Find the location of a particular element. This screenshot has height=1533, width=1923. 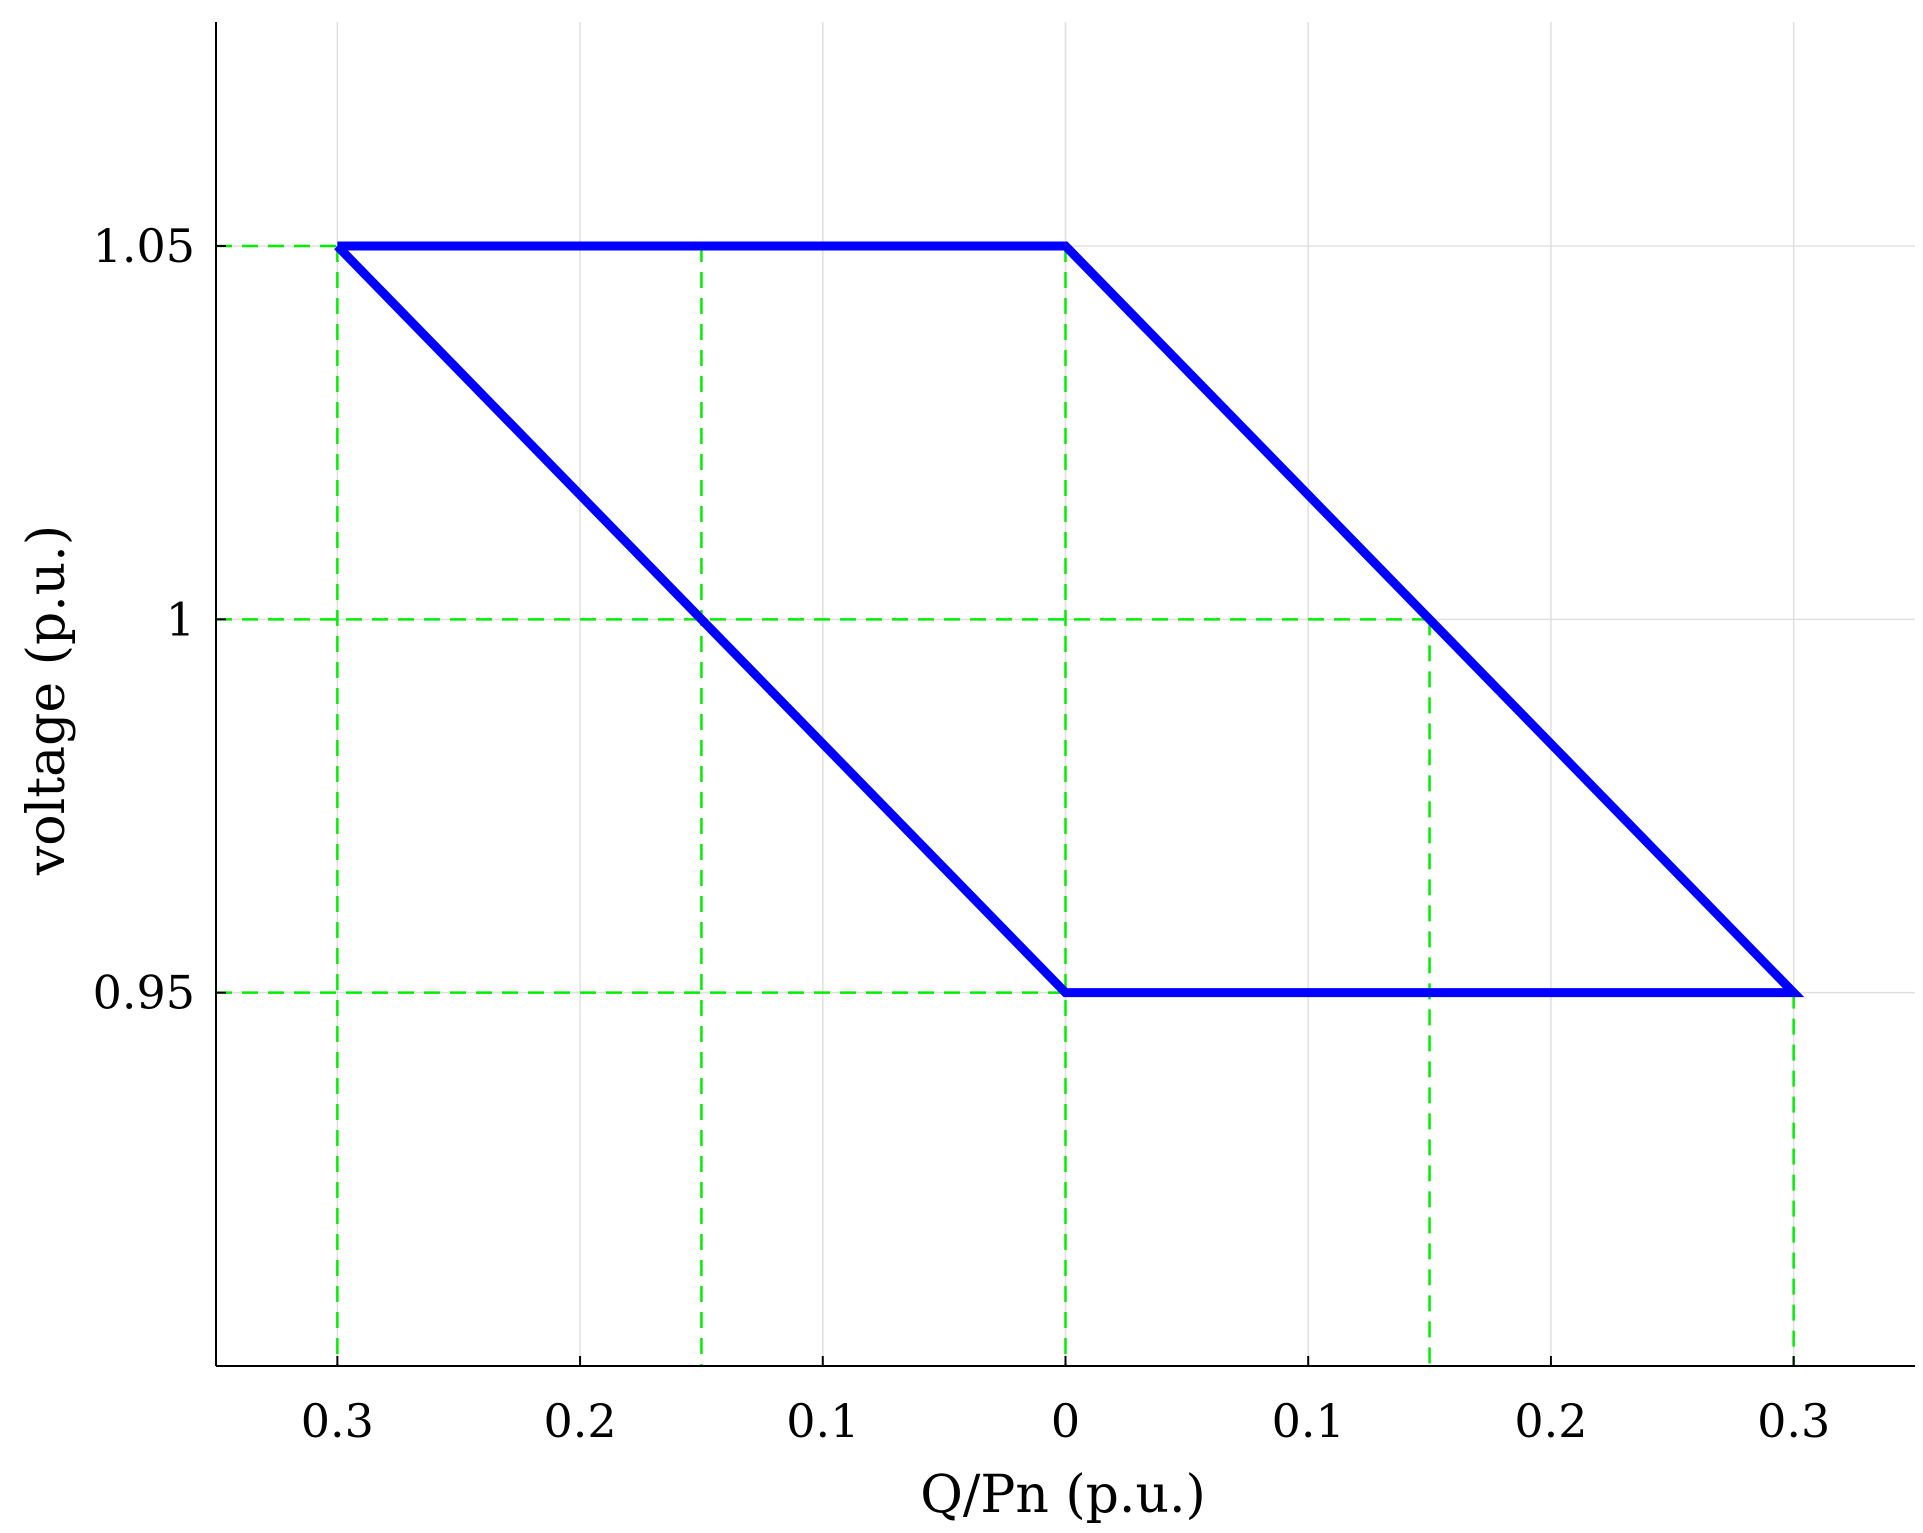

x-tick-label: 0 is located at coordinates (1065, 1421).